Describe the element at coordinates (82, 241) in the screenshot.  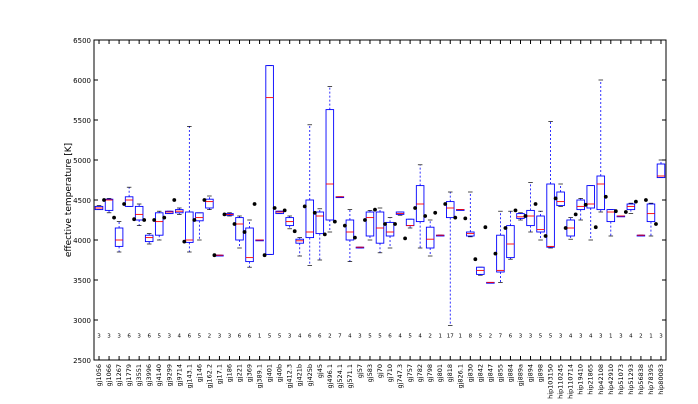
I see `y-tick-label: 4000` at that location.